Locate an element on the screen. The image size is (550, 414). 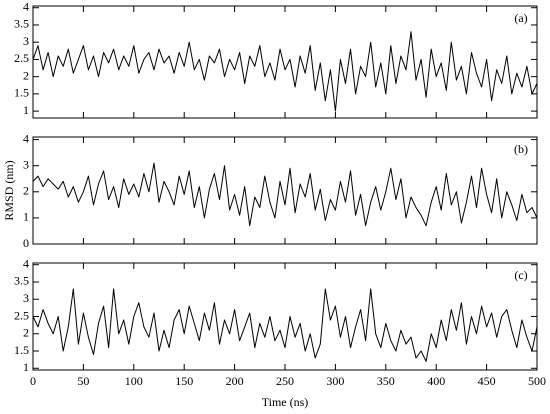
rmsd-line is located at coordinates (285, 194).